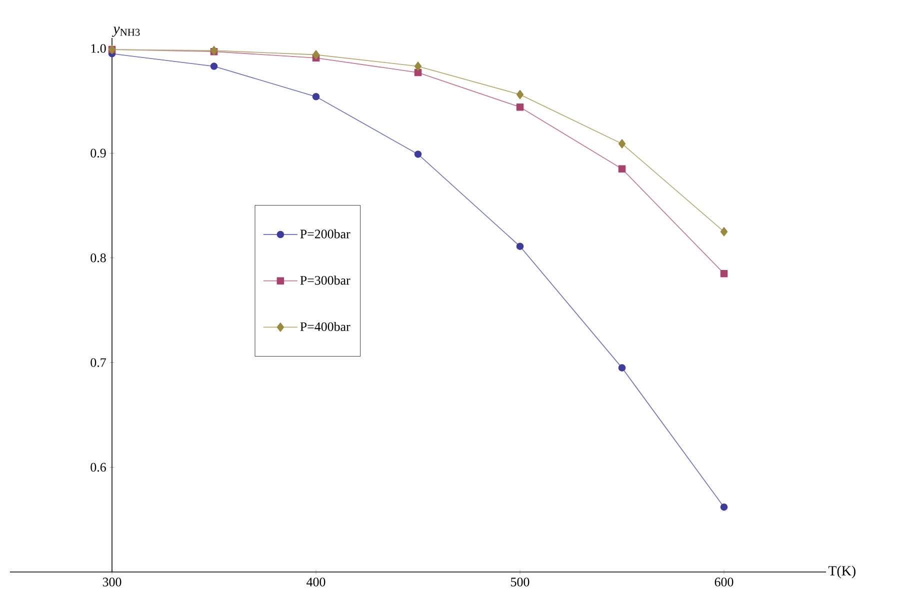 The image size is (924, 610). I want to click on x-tick-label: 600, so click(724, 582).